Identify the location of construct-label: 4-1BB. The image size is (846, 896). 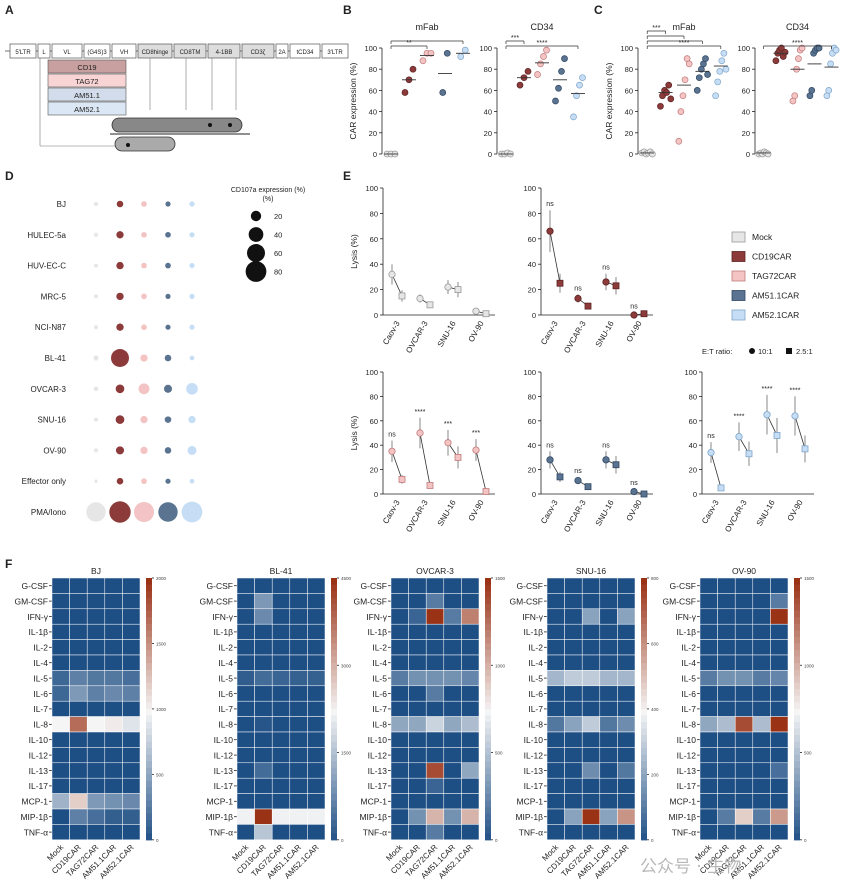
(224, 53).